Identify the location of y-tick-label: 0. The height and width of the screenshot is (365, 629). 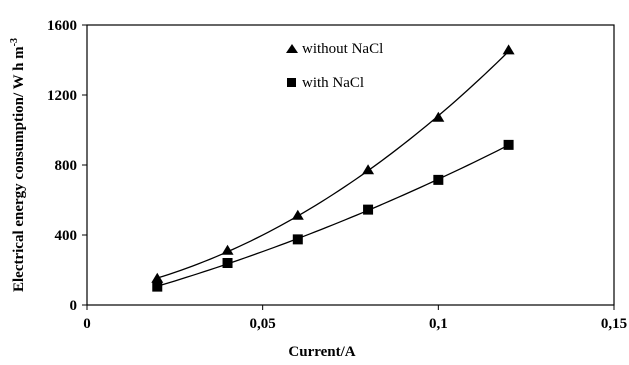
(74, 306).